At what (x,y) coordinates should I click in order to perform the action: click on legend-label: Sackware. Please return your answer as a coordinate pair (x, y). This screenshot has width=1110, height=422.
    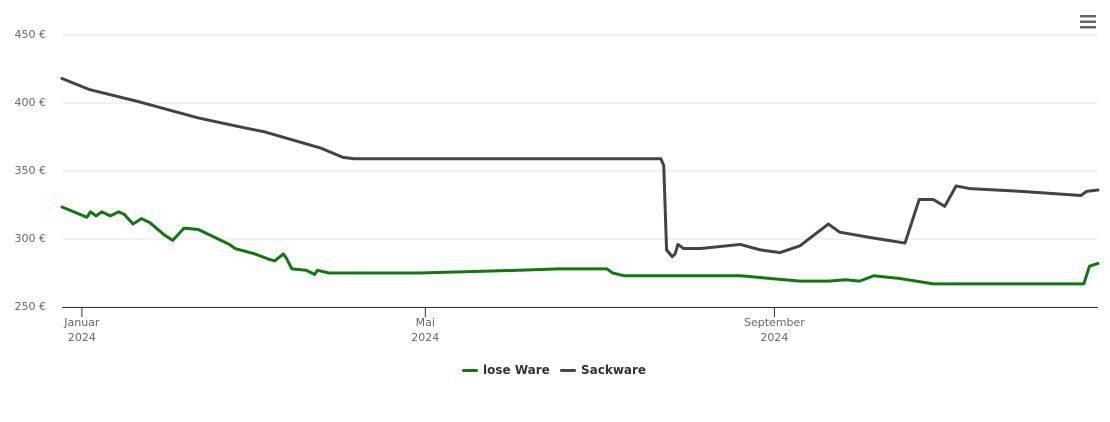
    Looking at the image, I should click on (614, 370).